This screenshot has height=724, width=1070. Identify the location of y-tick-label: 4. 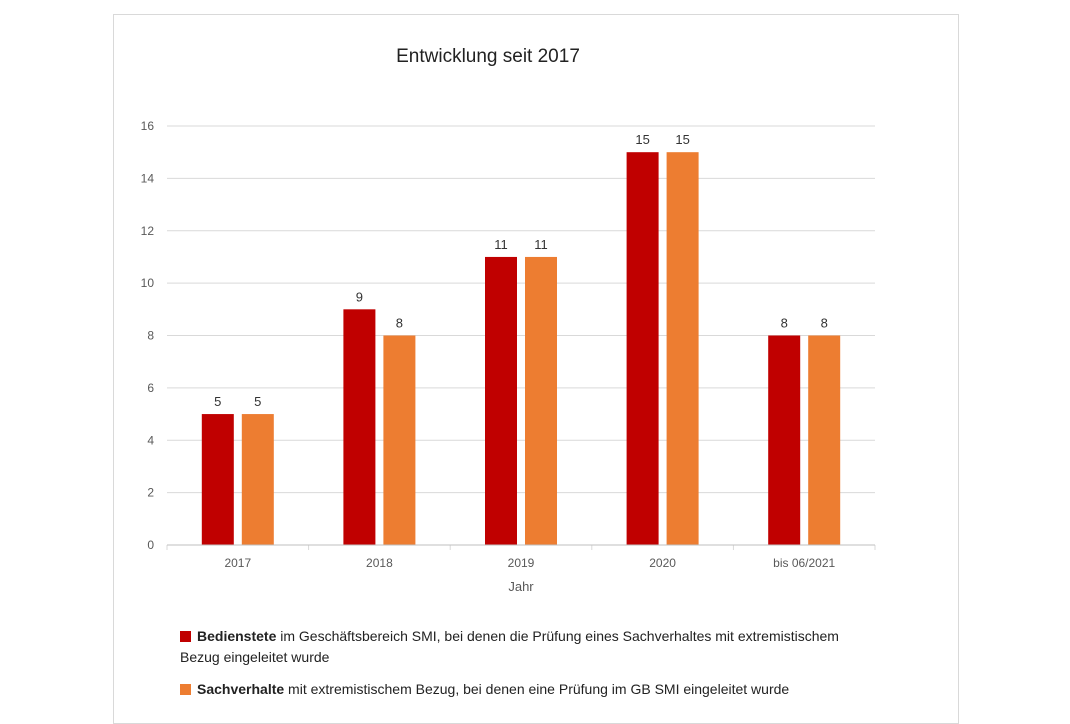
(150, 440).